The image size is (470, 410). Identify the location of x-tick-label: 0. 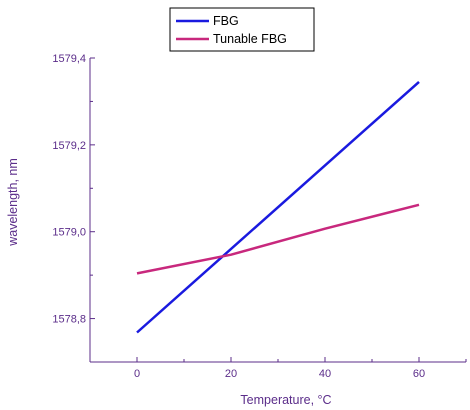
(137, 374).